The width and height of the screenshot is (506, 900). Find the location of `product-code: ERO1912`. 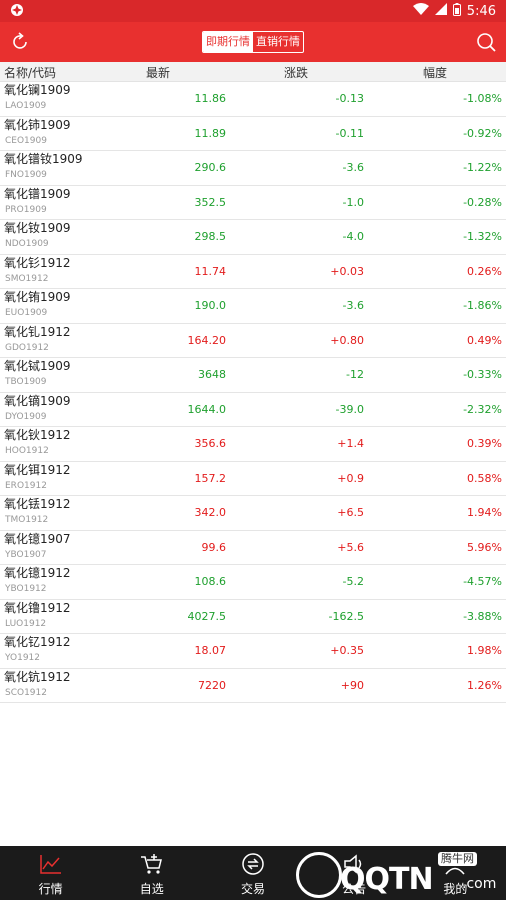

product-code: ERO1912 is located at coordinates (26, 485).